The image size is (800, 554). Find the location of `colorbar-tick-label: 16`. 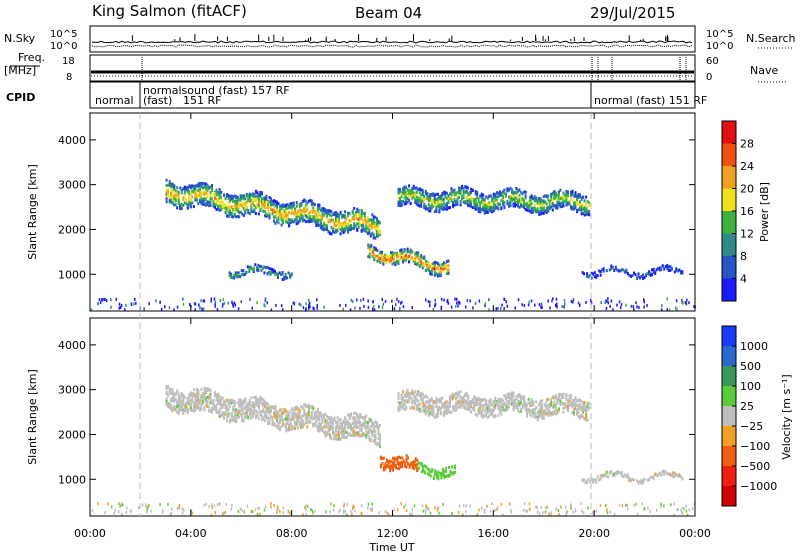

colorbar-tick-label: 16 is located at coordinates (747, 211).